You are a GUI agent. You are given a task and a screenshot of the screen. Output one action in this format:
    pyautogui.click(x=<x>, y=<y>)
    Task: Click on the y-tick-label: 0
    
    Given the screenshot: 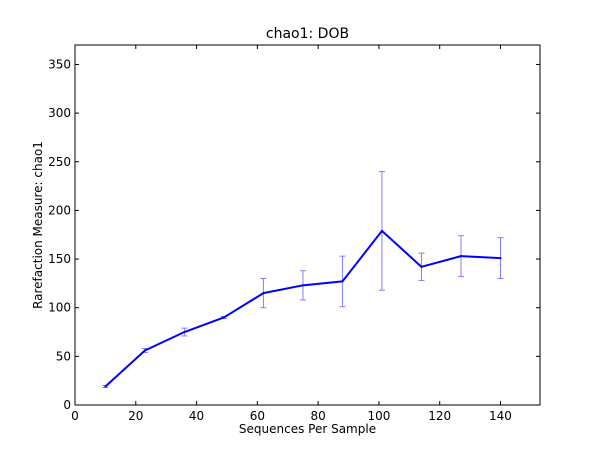 What is the action you would take?
    pyautogui.click(x=67, y=405)
    